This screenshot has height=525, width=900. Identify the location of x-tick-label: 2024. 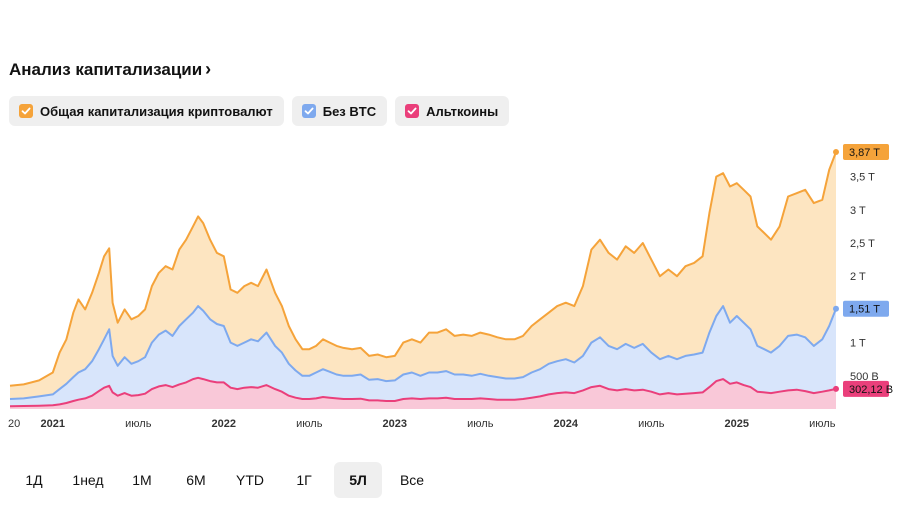
(566, 424).